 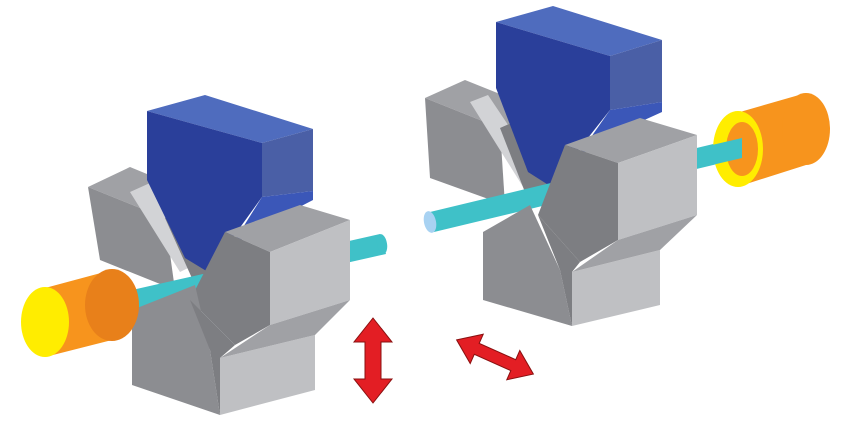 What do you see at coordinates (267, 375) in the screenshot?
I see `left-block-base-front` at bounding box center [267, 375].